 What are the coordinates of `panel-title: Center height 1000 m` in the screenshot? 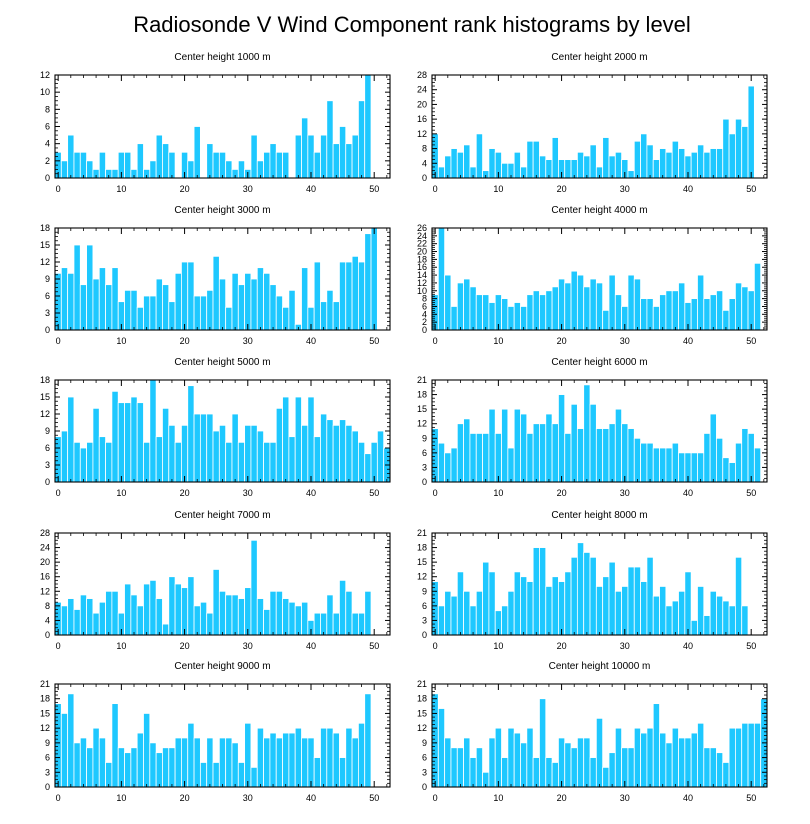 It's located at (222, 57).